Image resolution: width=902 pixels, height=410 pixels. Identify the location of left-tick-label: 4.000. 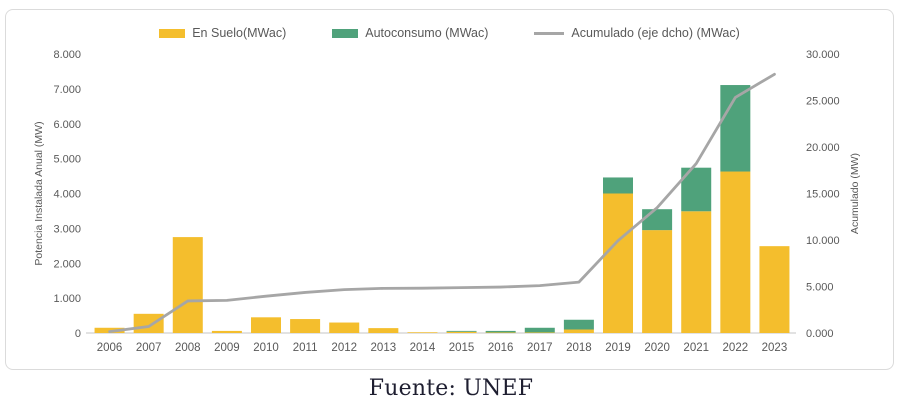
(67, 195).